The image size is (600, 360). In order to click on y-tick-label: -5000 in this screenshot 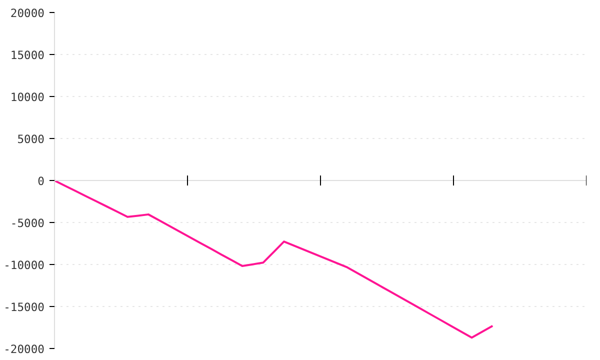, I will do `click(27, 223)`.